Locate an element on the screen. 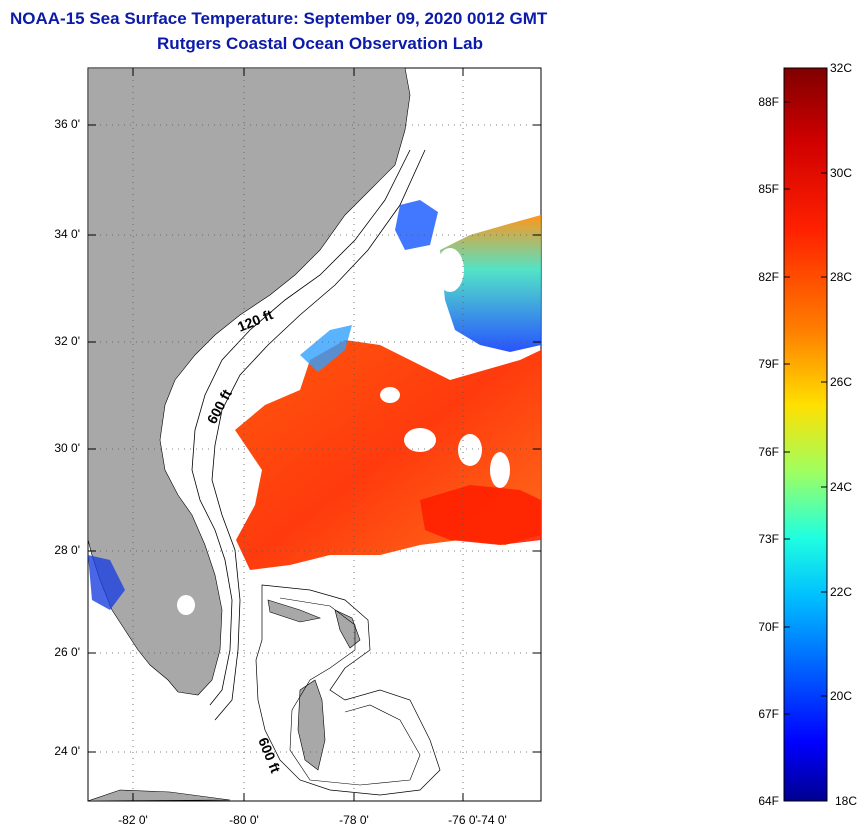 The image size is (865, 832). colorbar is located at coordinates (805, 434).